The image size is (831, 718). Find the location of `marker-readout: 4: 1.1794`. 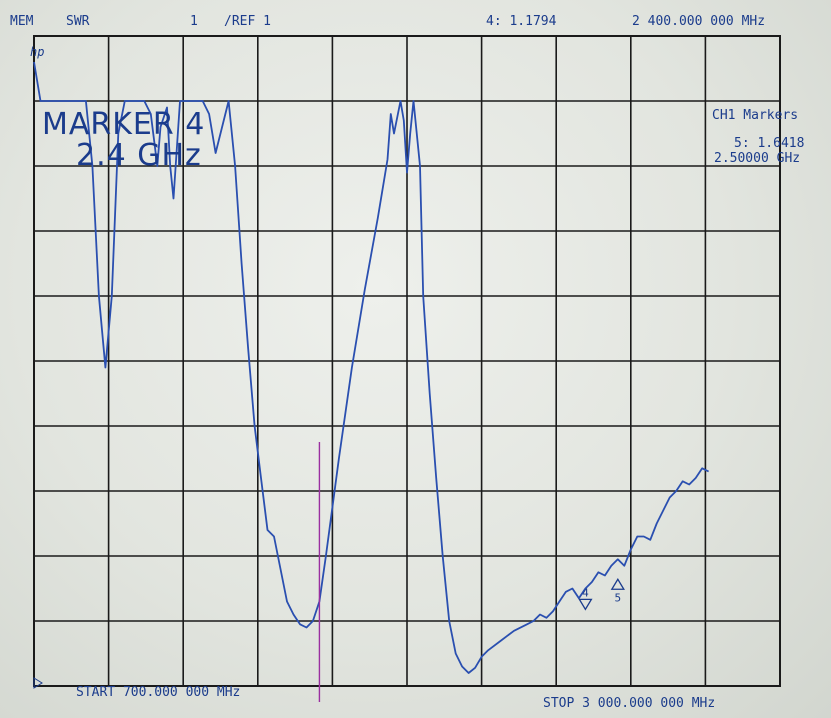

marker-readout: 4: 1.1794 is located at coordinates (521, 21).